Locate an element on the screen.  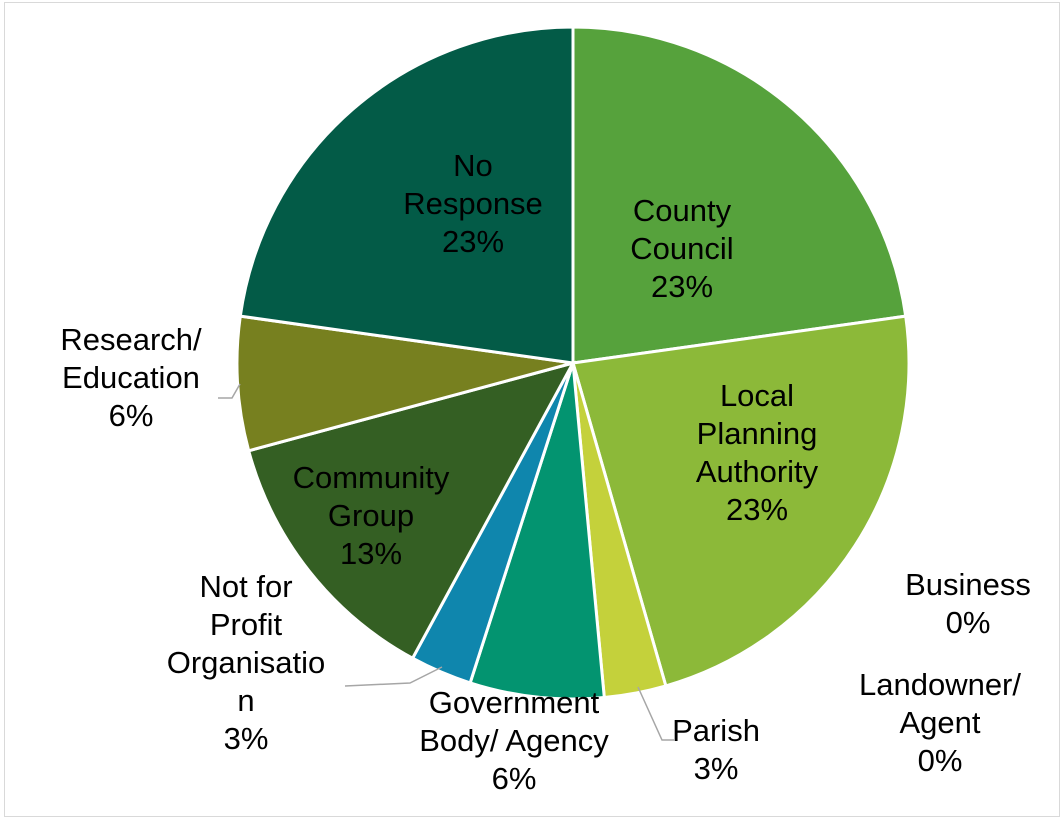
leader-line-parish is located at coordinates (655, 713).